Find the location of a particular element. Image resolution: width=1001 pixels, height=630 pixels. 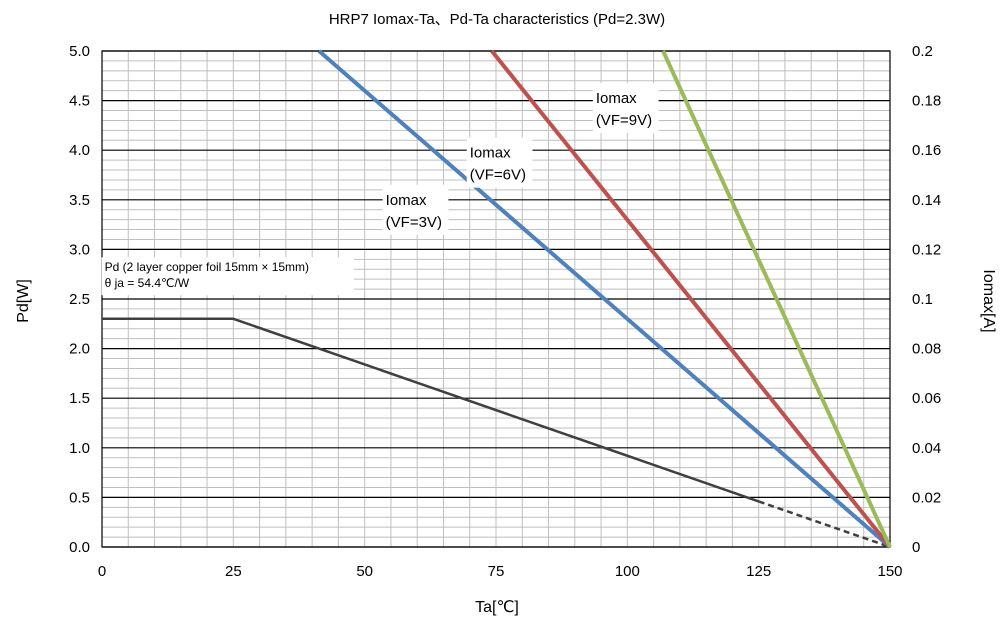

y2-tick-label: 0.18 is located at coordinates (926, 101).